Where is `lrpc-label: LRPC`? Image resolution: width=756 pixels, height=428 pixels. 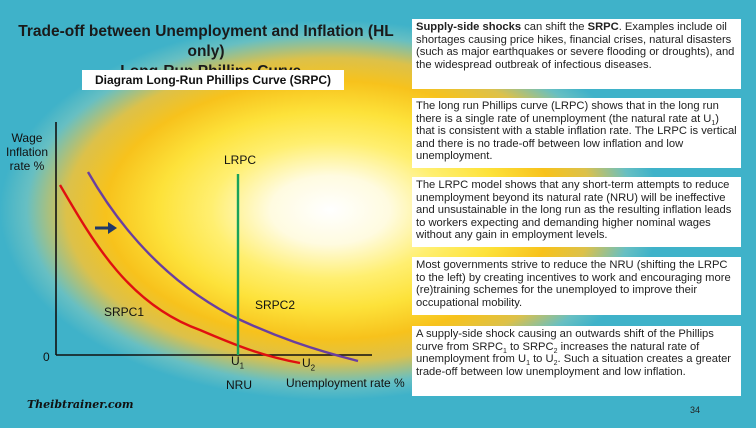
lrpc-label: LRPC is located at coordinates (240, 160).